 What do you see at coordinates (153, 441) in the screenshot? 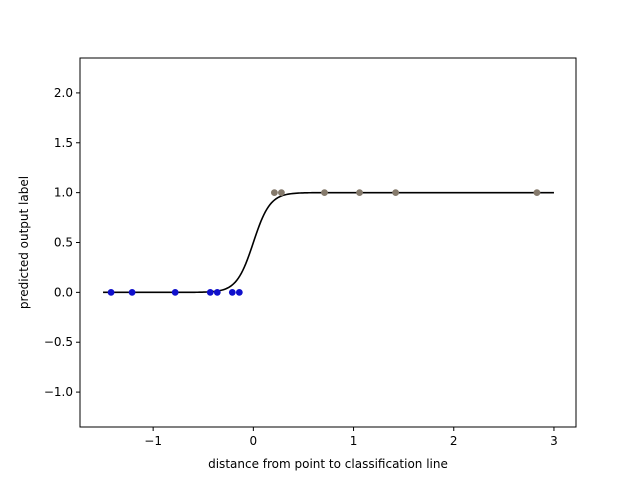
I see `x-tick-label: −1` at bounding box center [153, 441].